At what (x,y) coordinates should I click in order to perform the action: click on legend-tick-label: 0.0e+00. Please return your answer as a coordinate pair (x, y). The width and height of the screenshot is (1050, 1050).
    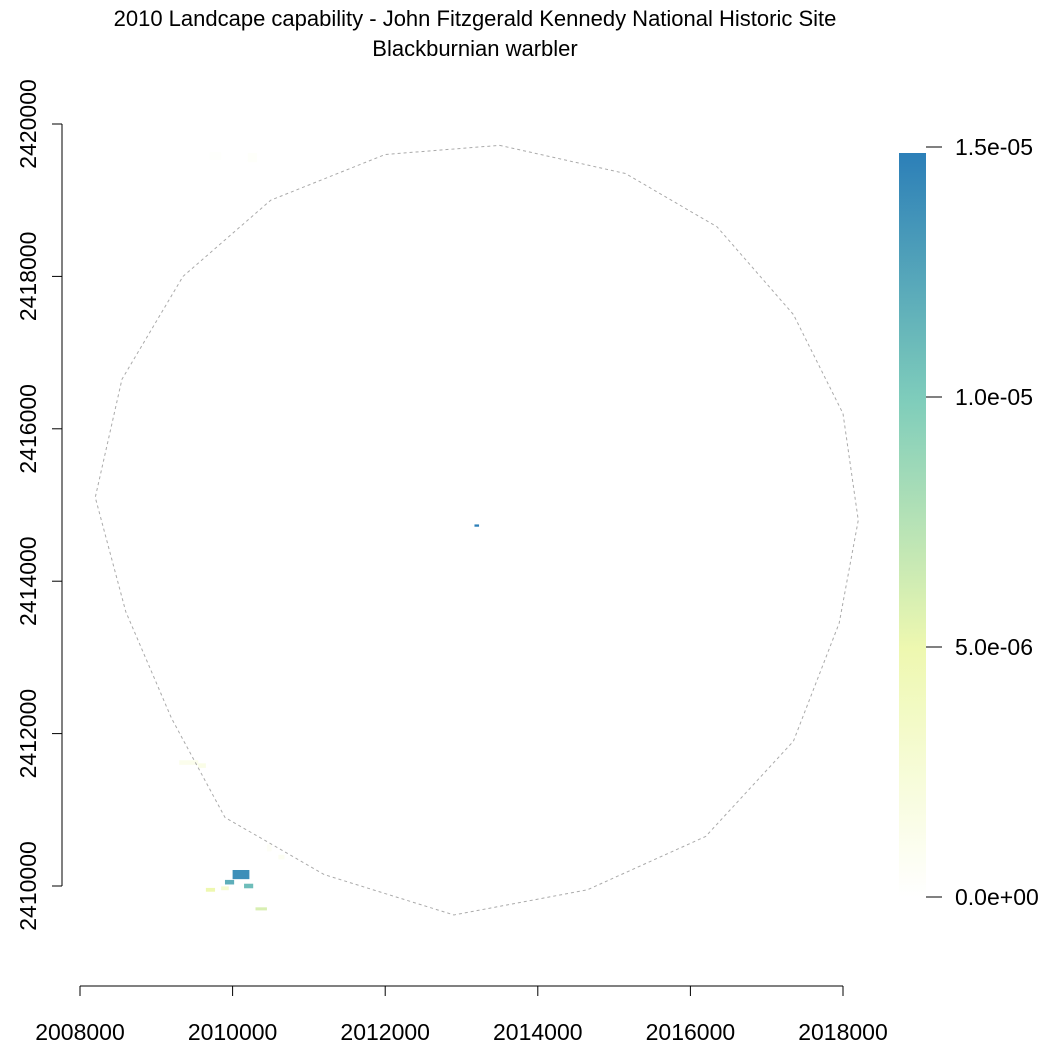
    Looking at the image, I should click on (997, 897).